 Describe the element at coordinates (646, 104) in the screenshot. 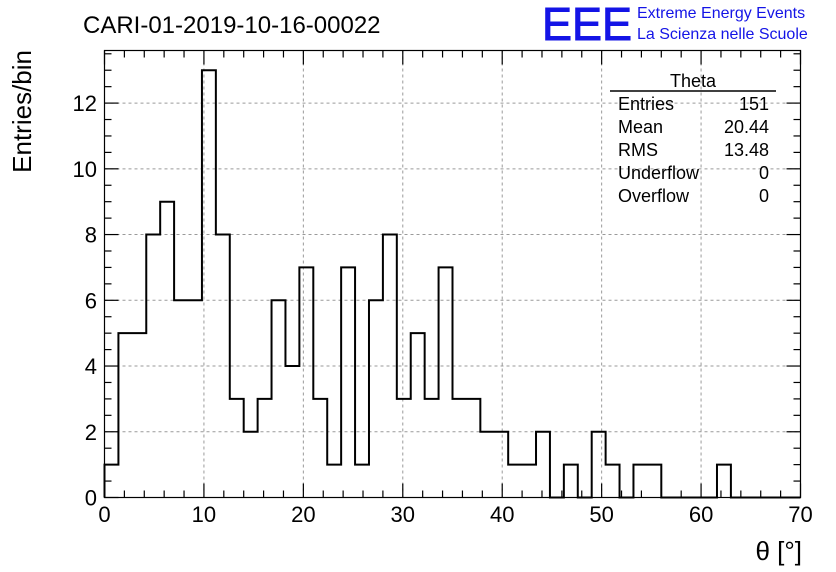

I see `stats-label: Entries` at that location.